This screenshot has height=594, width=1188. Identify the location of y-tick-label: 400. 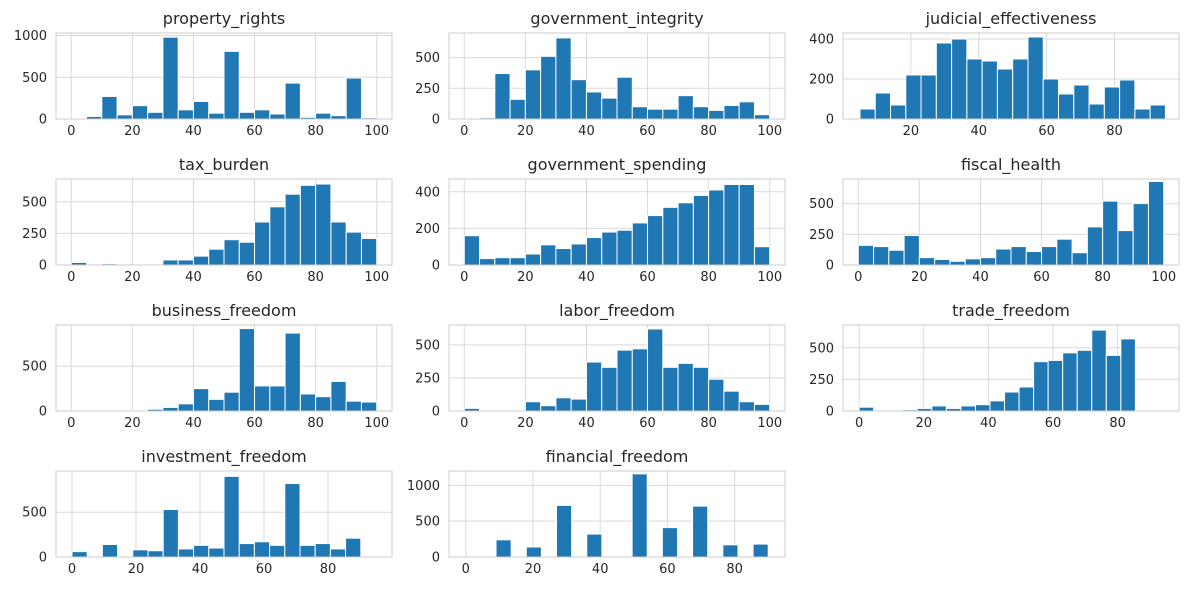
(821, 40).